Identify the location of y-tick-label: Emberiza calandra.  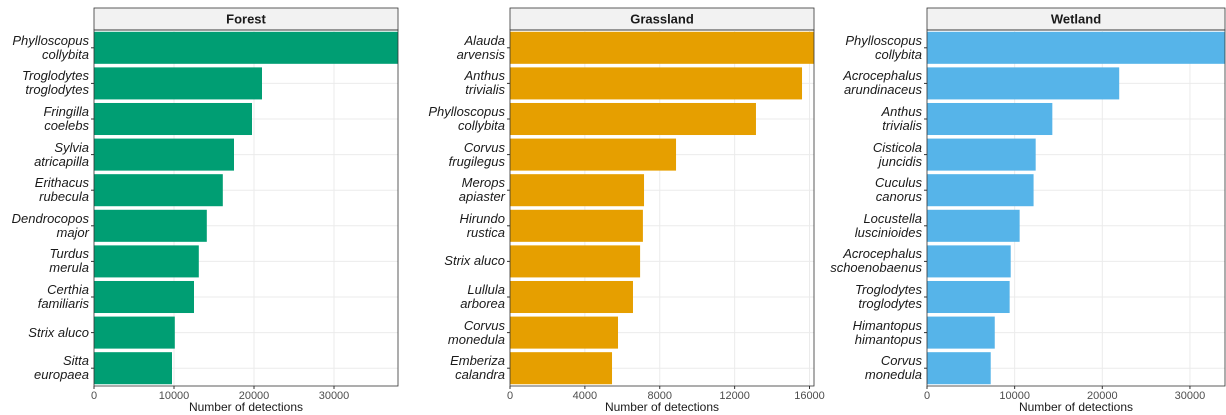
(477, 368).